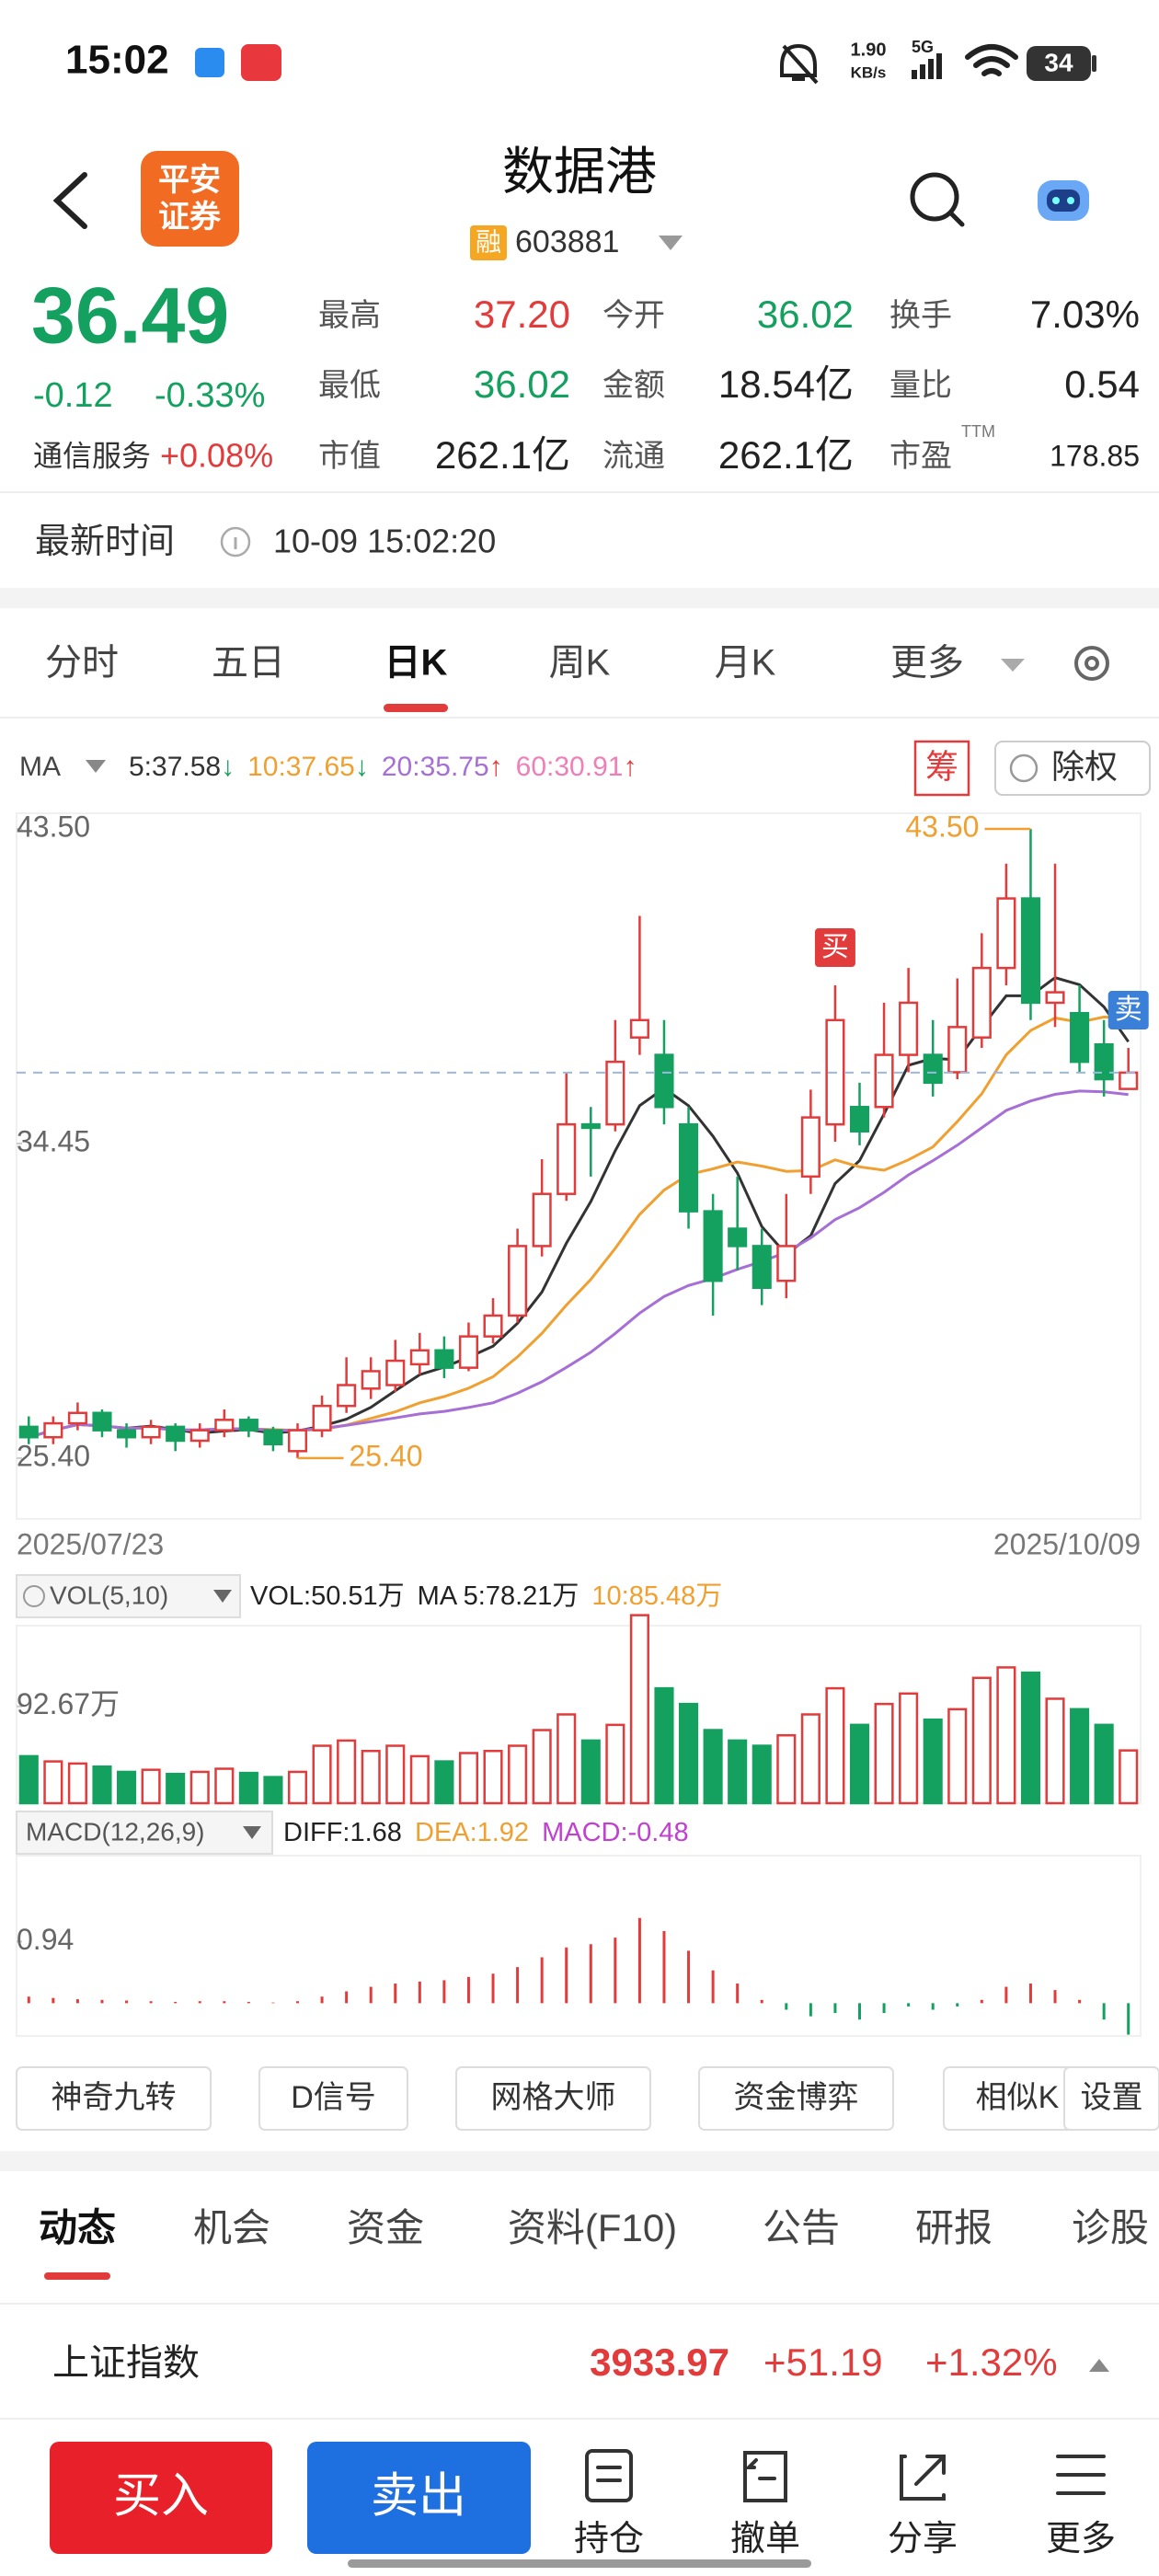 The height and width of the screenshot is (2576, 1159). I want to click on action-label: 撤单, so click(765, 2539).